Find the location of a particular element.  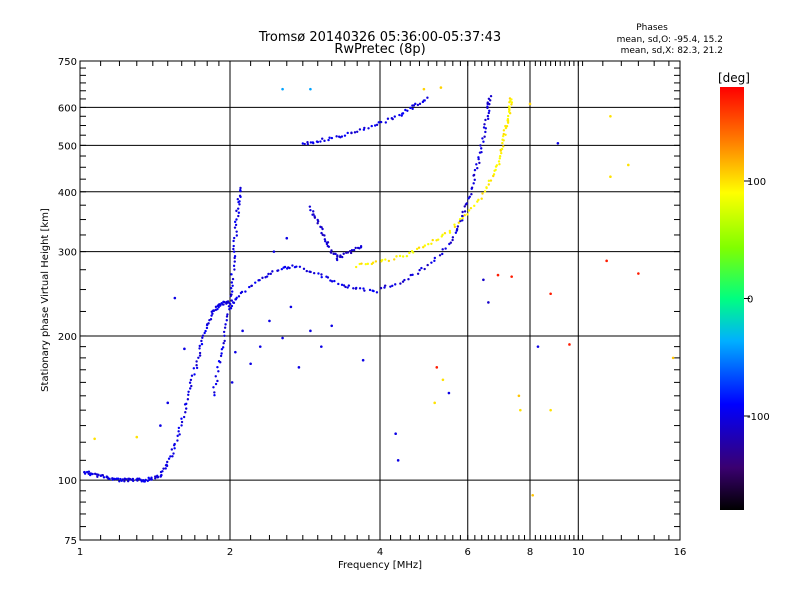

colorbar-tick-label: -100 is located at coordinates (758, 417).